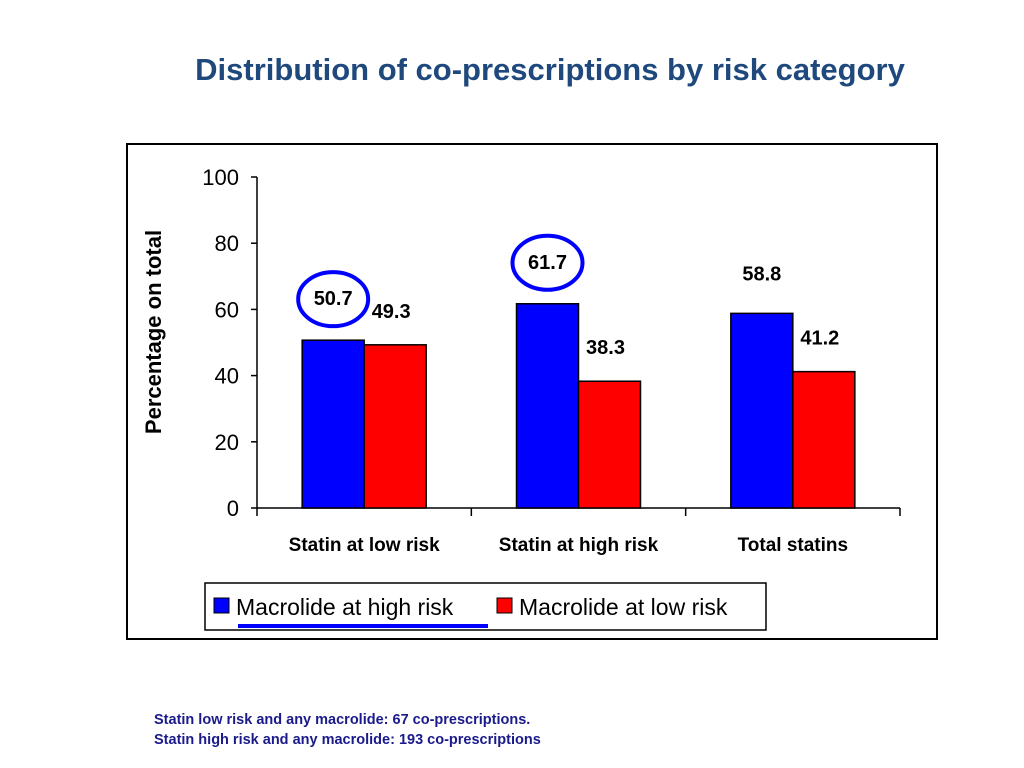  What do you see at coordinates (233, 508) in the screenshot?
I see `y-tick-label: 0` at bounding box center [233, 508].